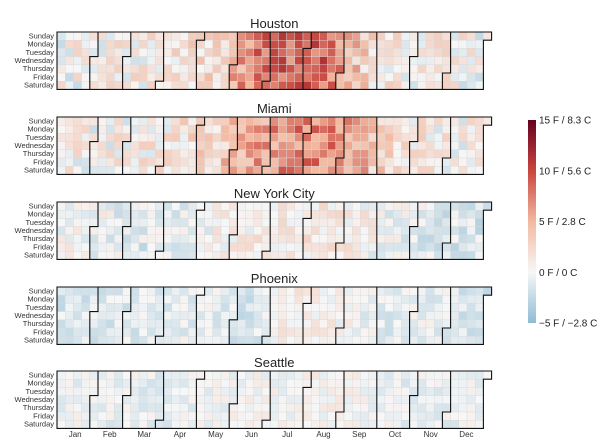 This screenshot has width=600, height=442. Describe the element at coordinates (39, 85) in the screenshot. I see `day-label: Saturday` at that location.